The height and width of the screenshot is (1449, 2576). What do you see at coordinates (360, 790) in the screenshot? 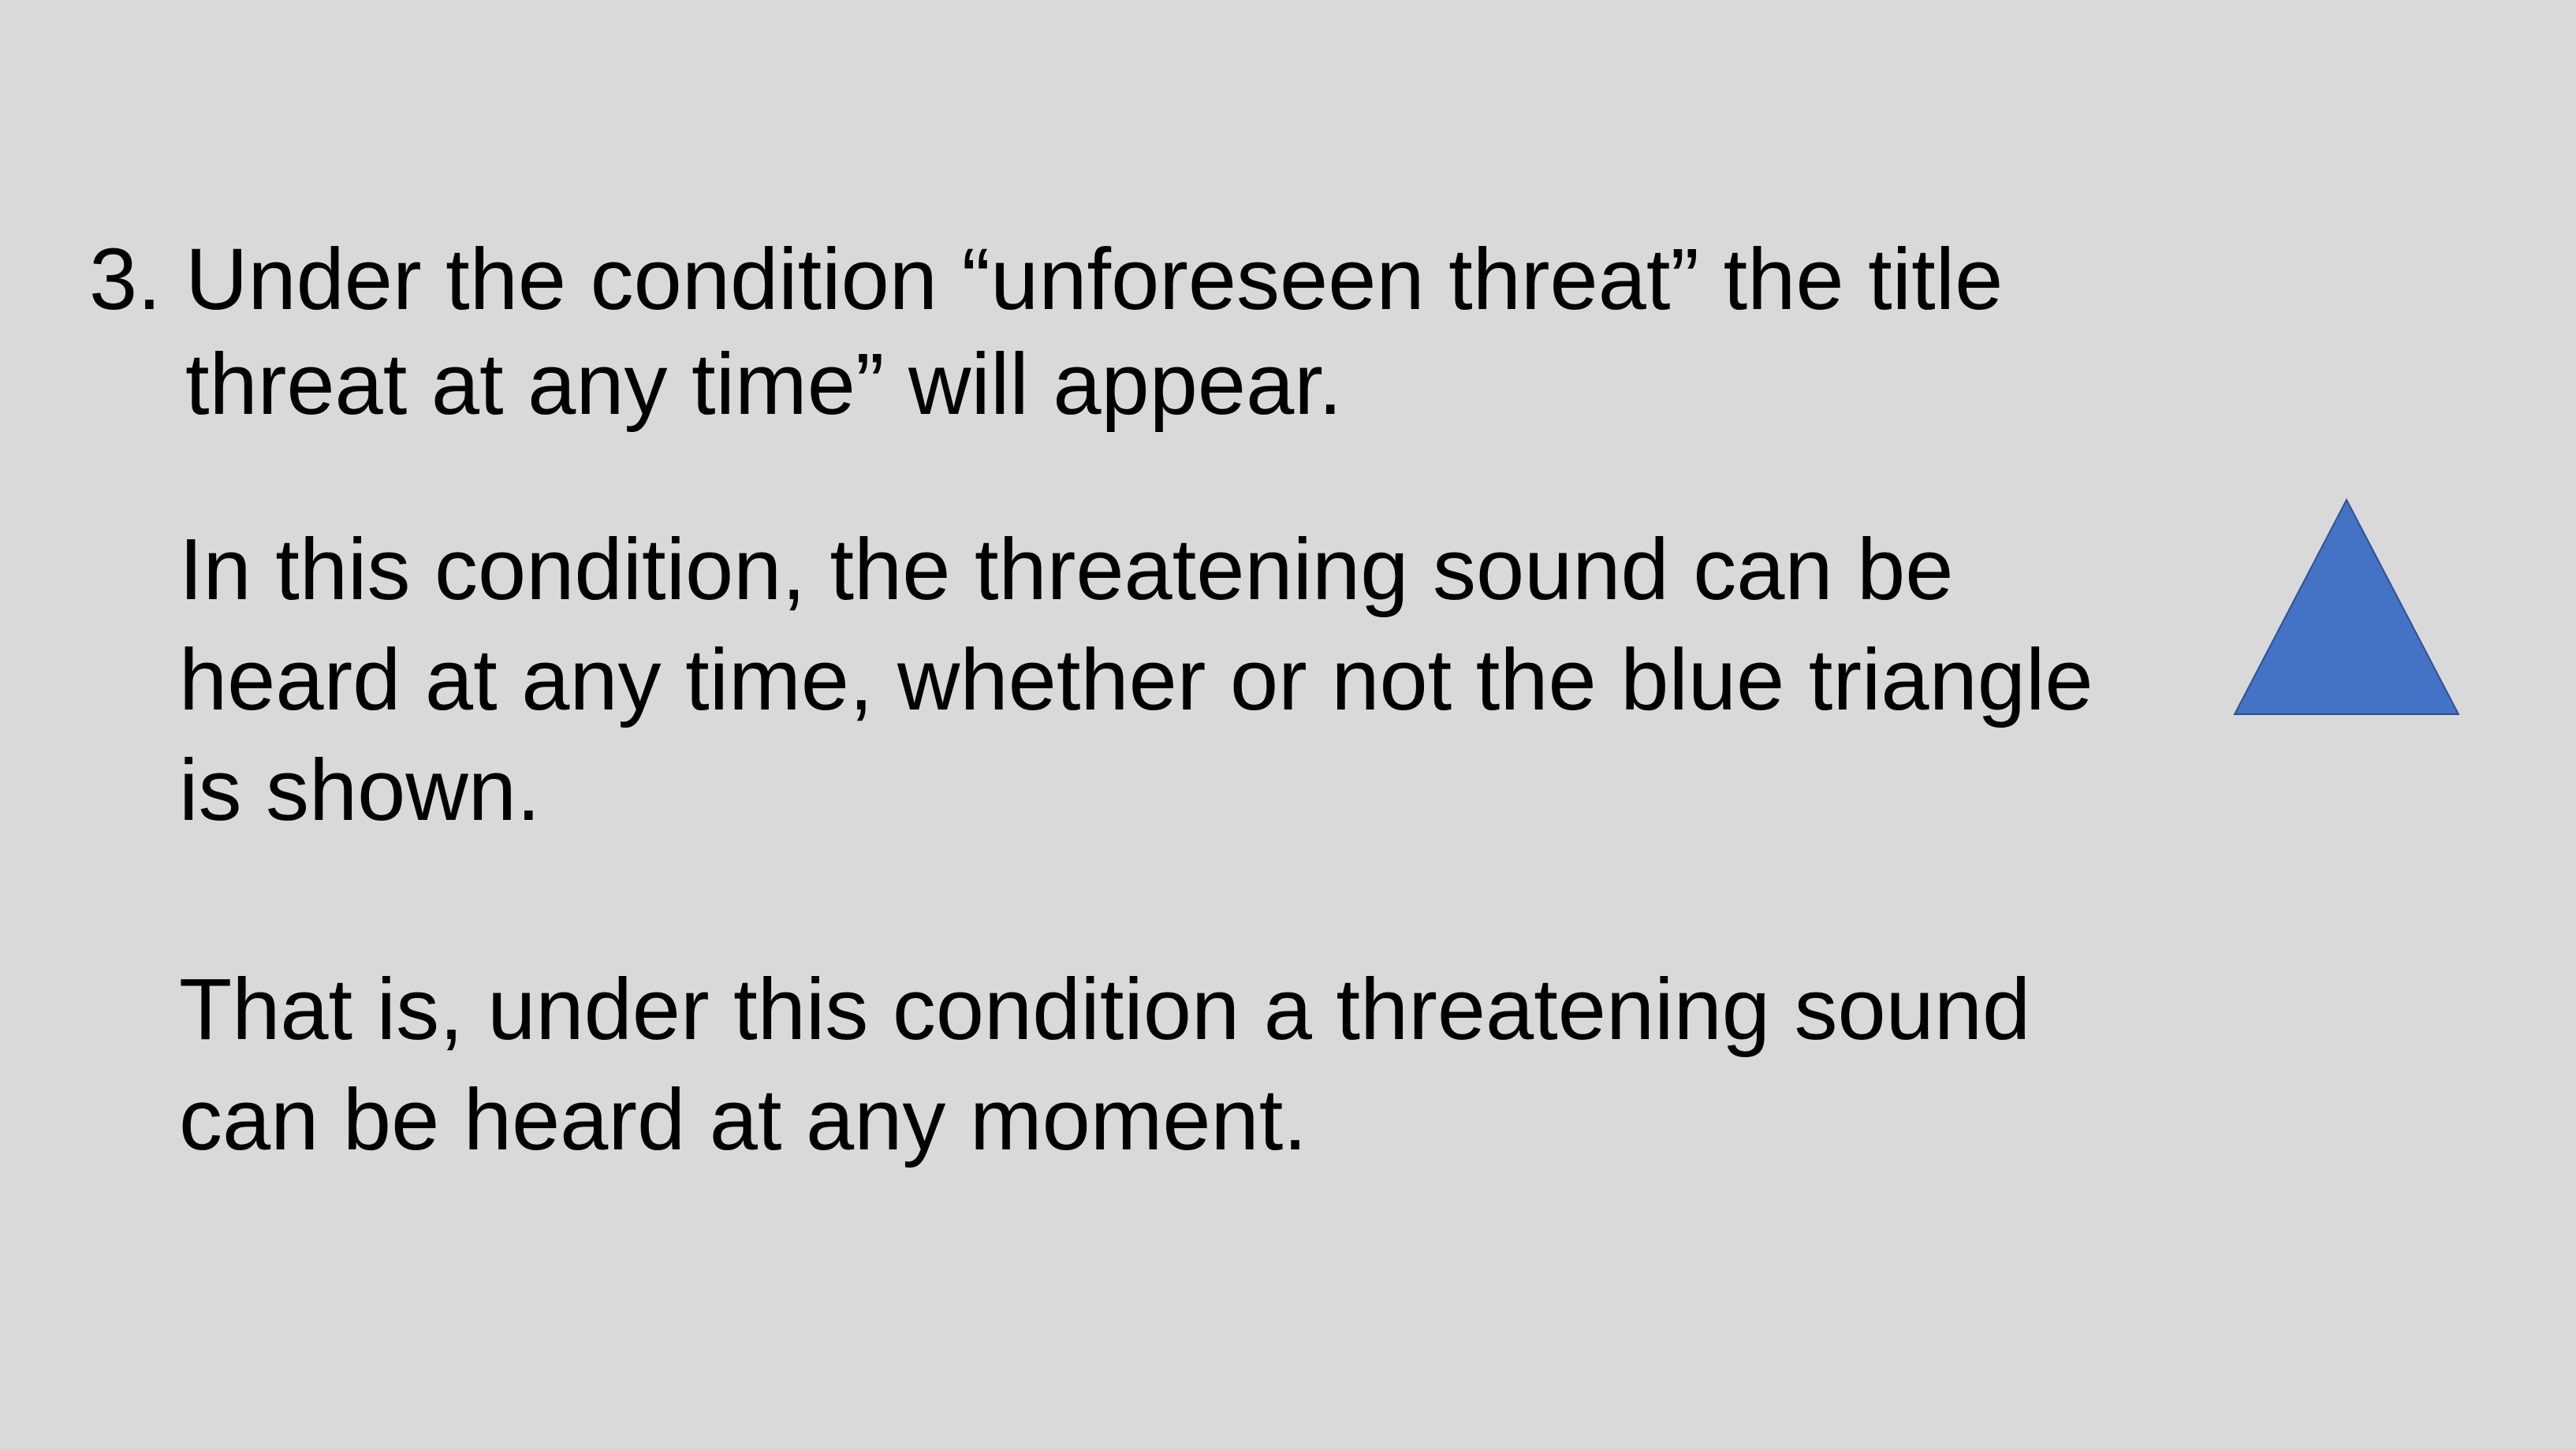
I see `paragraph-1-line-3: is shown.` at bounding box center [360, 790].